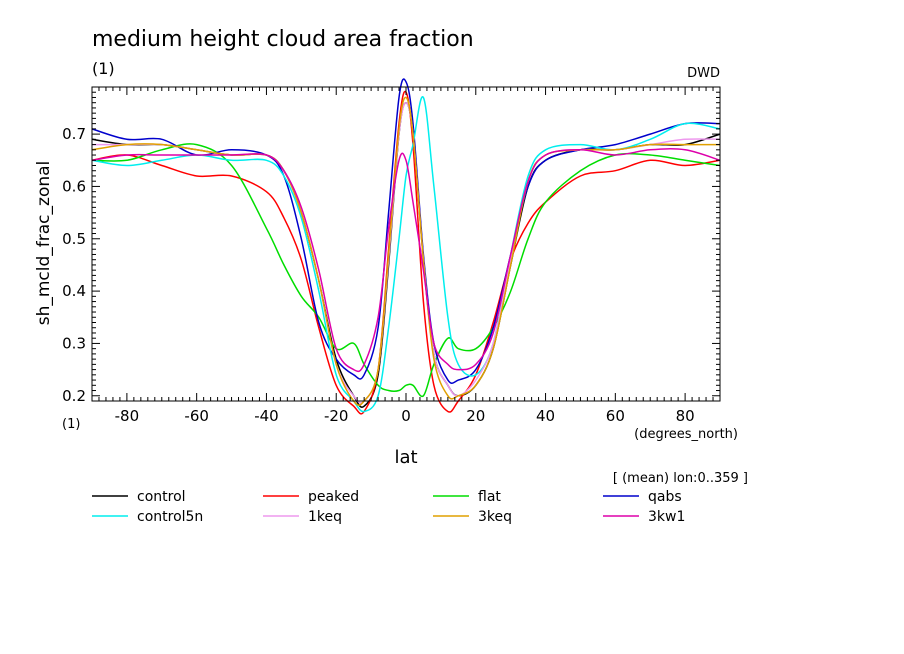  I want to click on x-tick-label: 0, so click(406, 416).